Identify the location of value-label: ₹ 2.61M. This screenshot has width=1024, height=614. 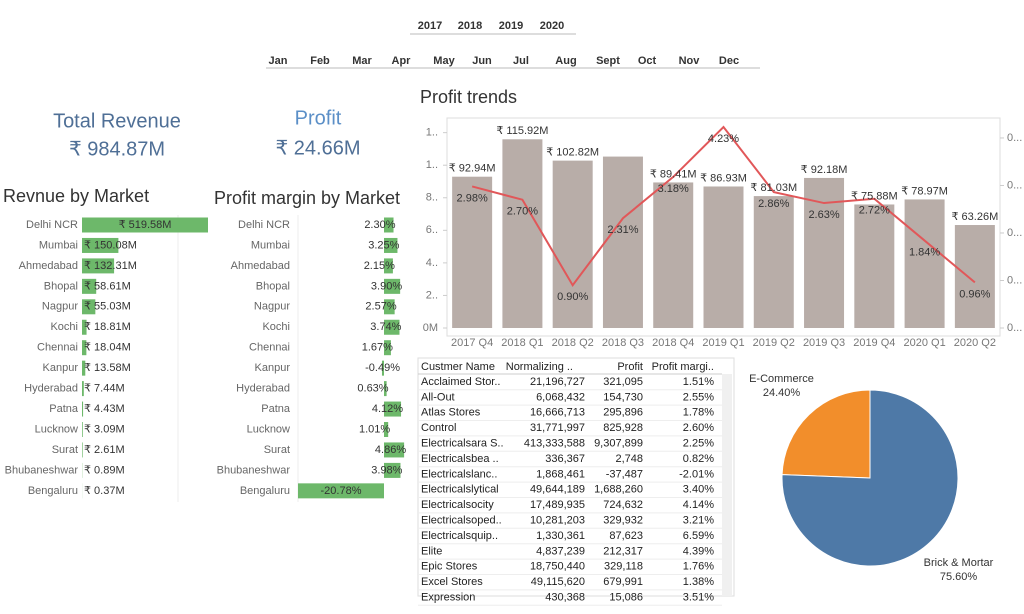
(104, 450).